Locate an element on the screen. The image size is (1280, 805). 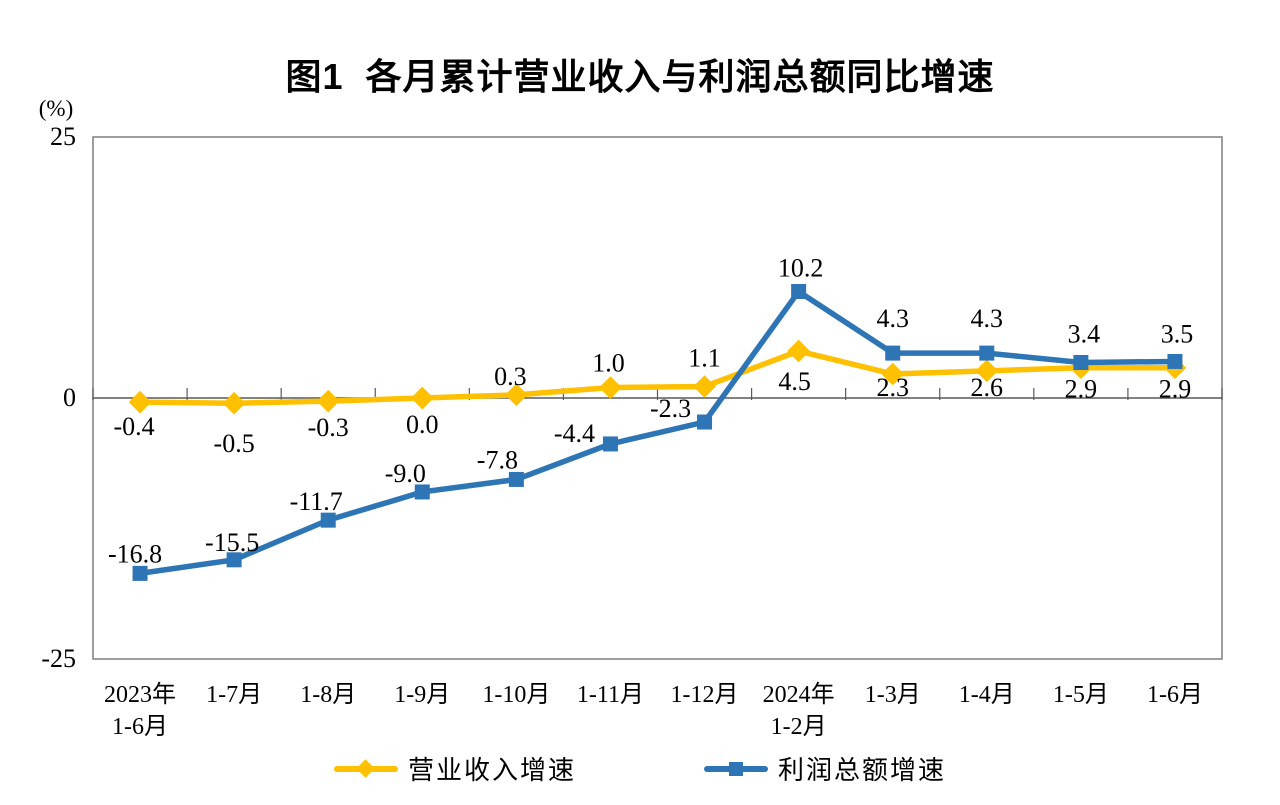
operating-revenue-growth-line is located at coordinates (657, 377).